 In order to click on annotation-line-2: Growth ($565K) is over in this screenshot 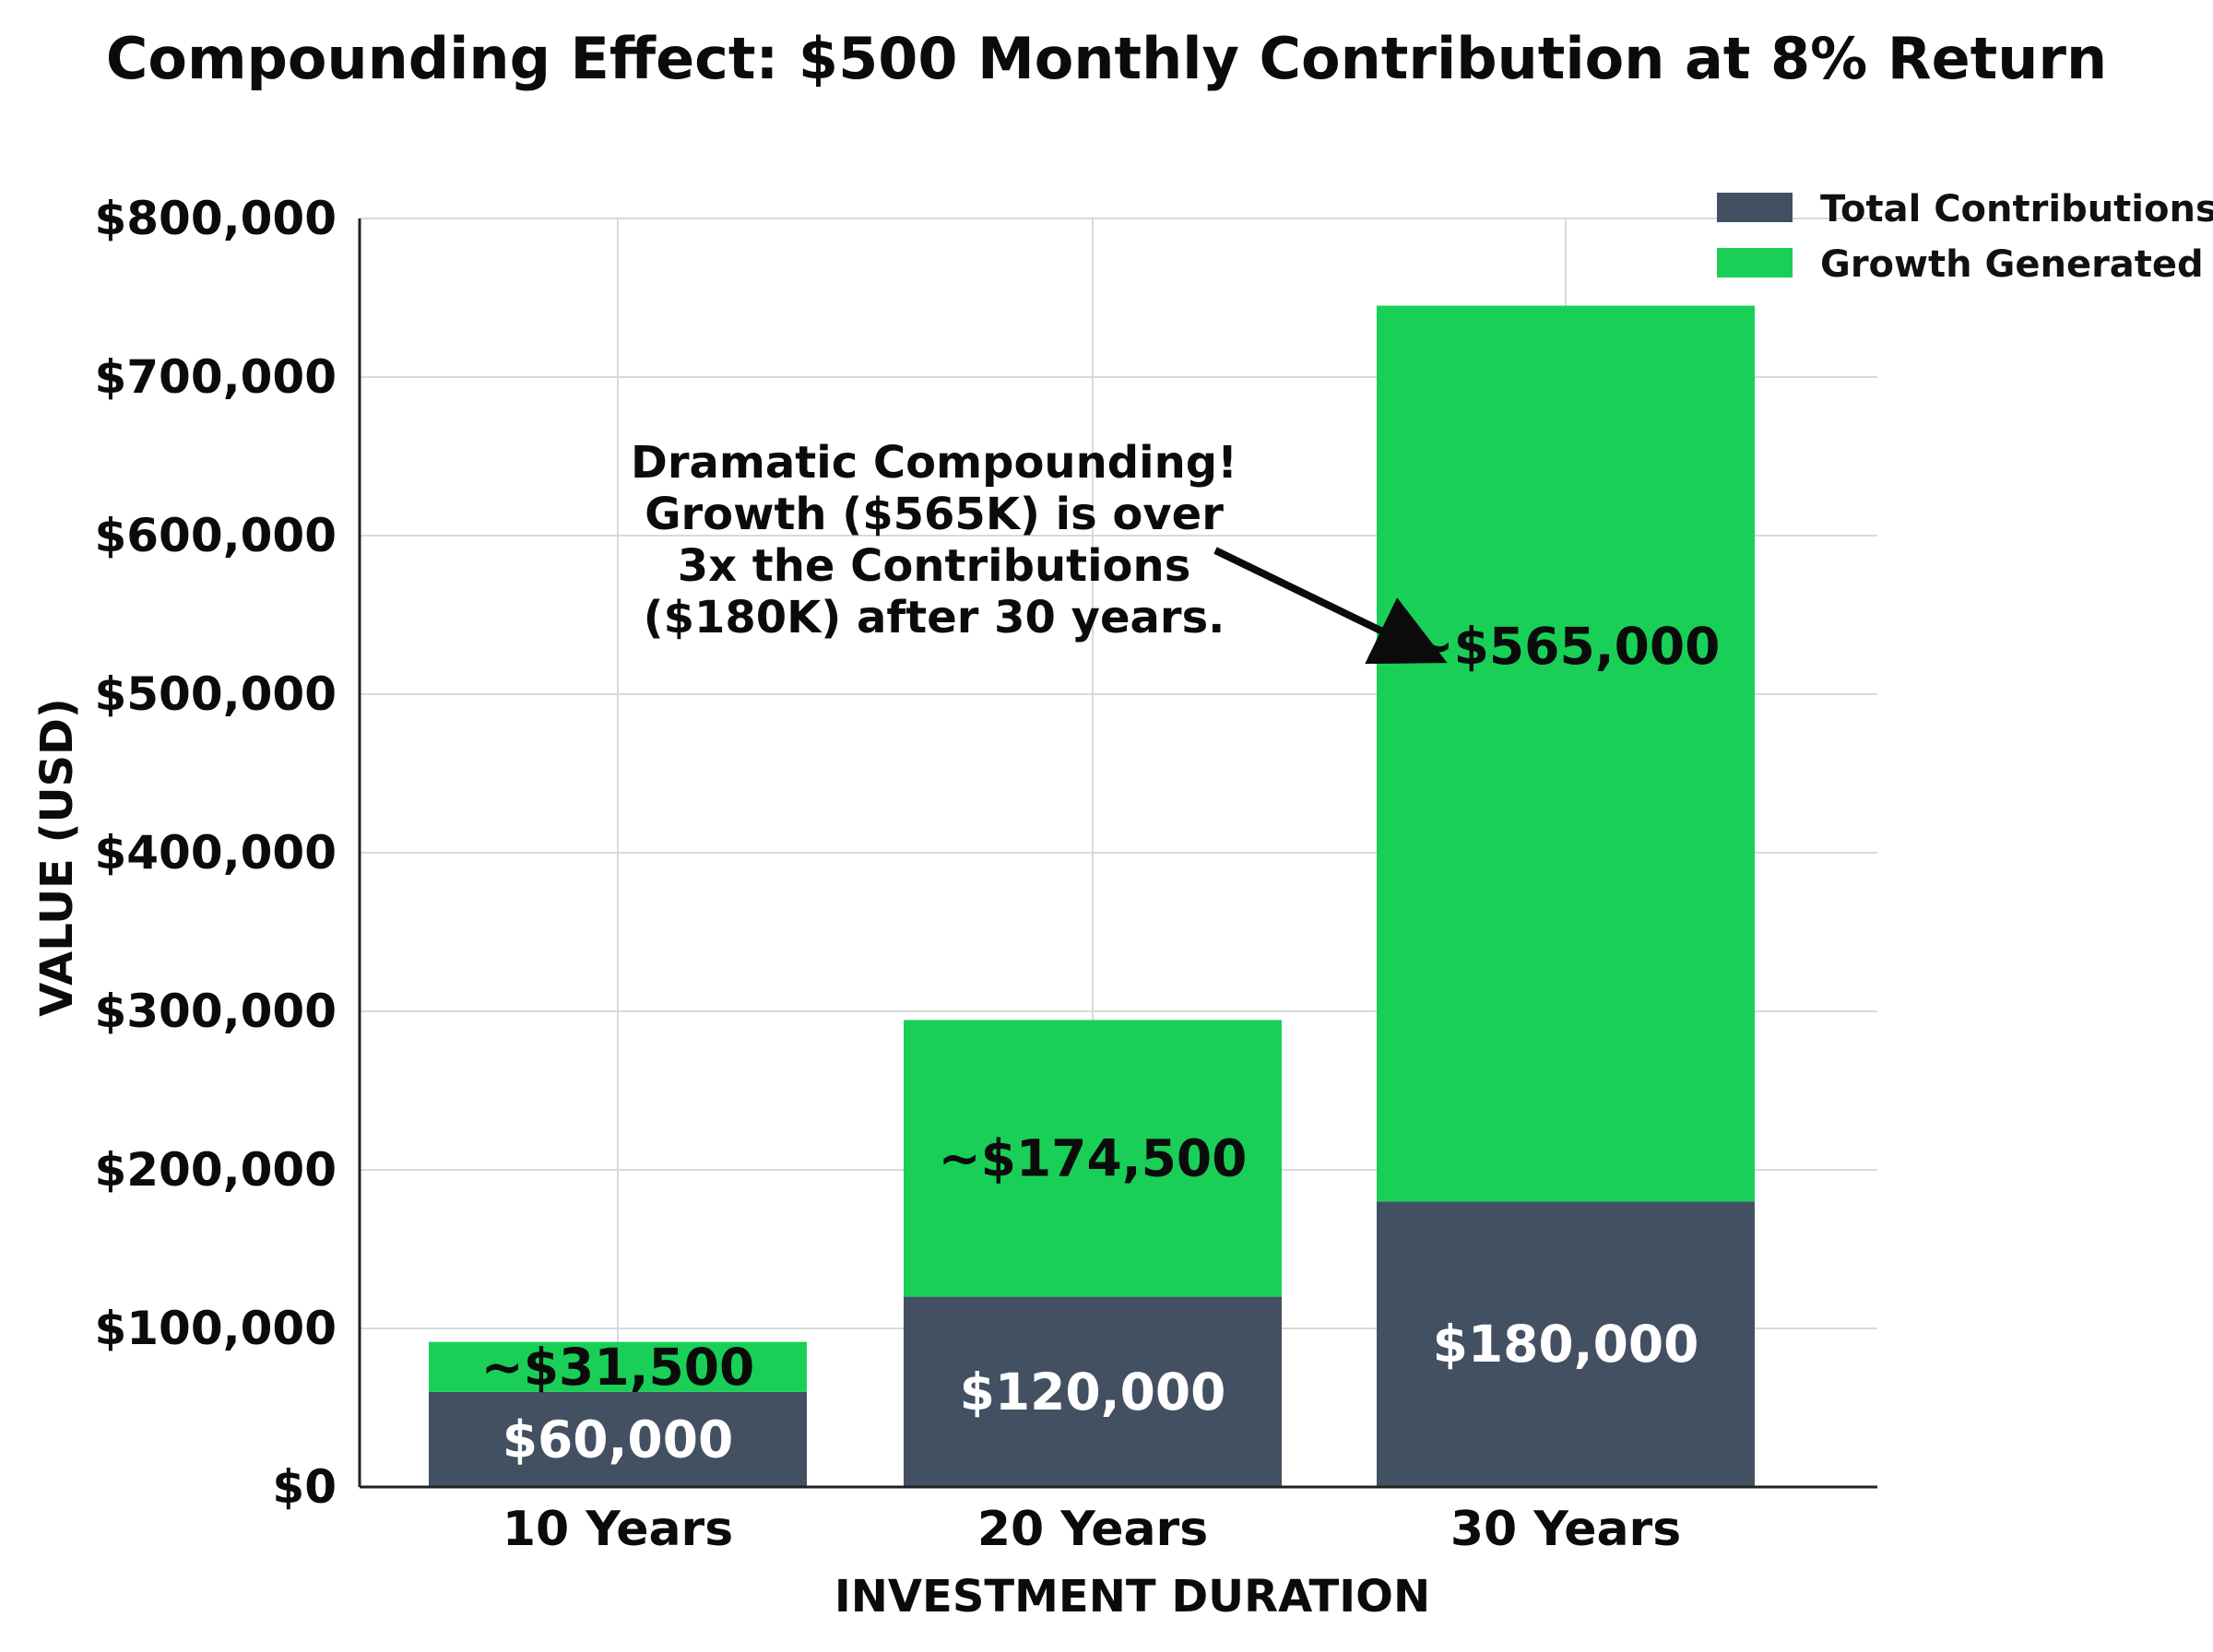, I will do `click(934, 514)`.